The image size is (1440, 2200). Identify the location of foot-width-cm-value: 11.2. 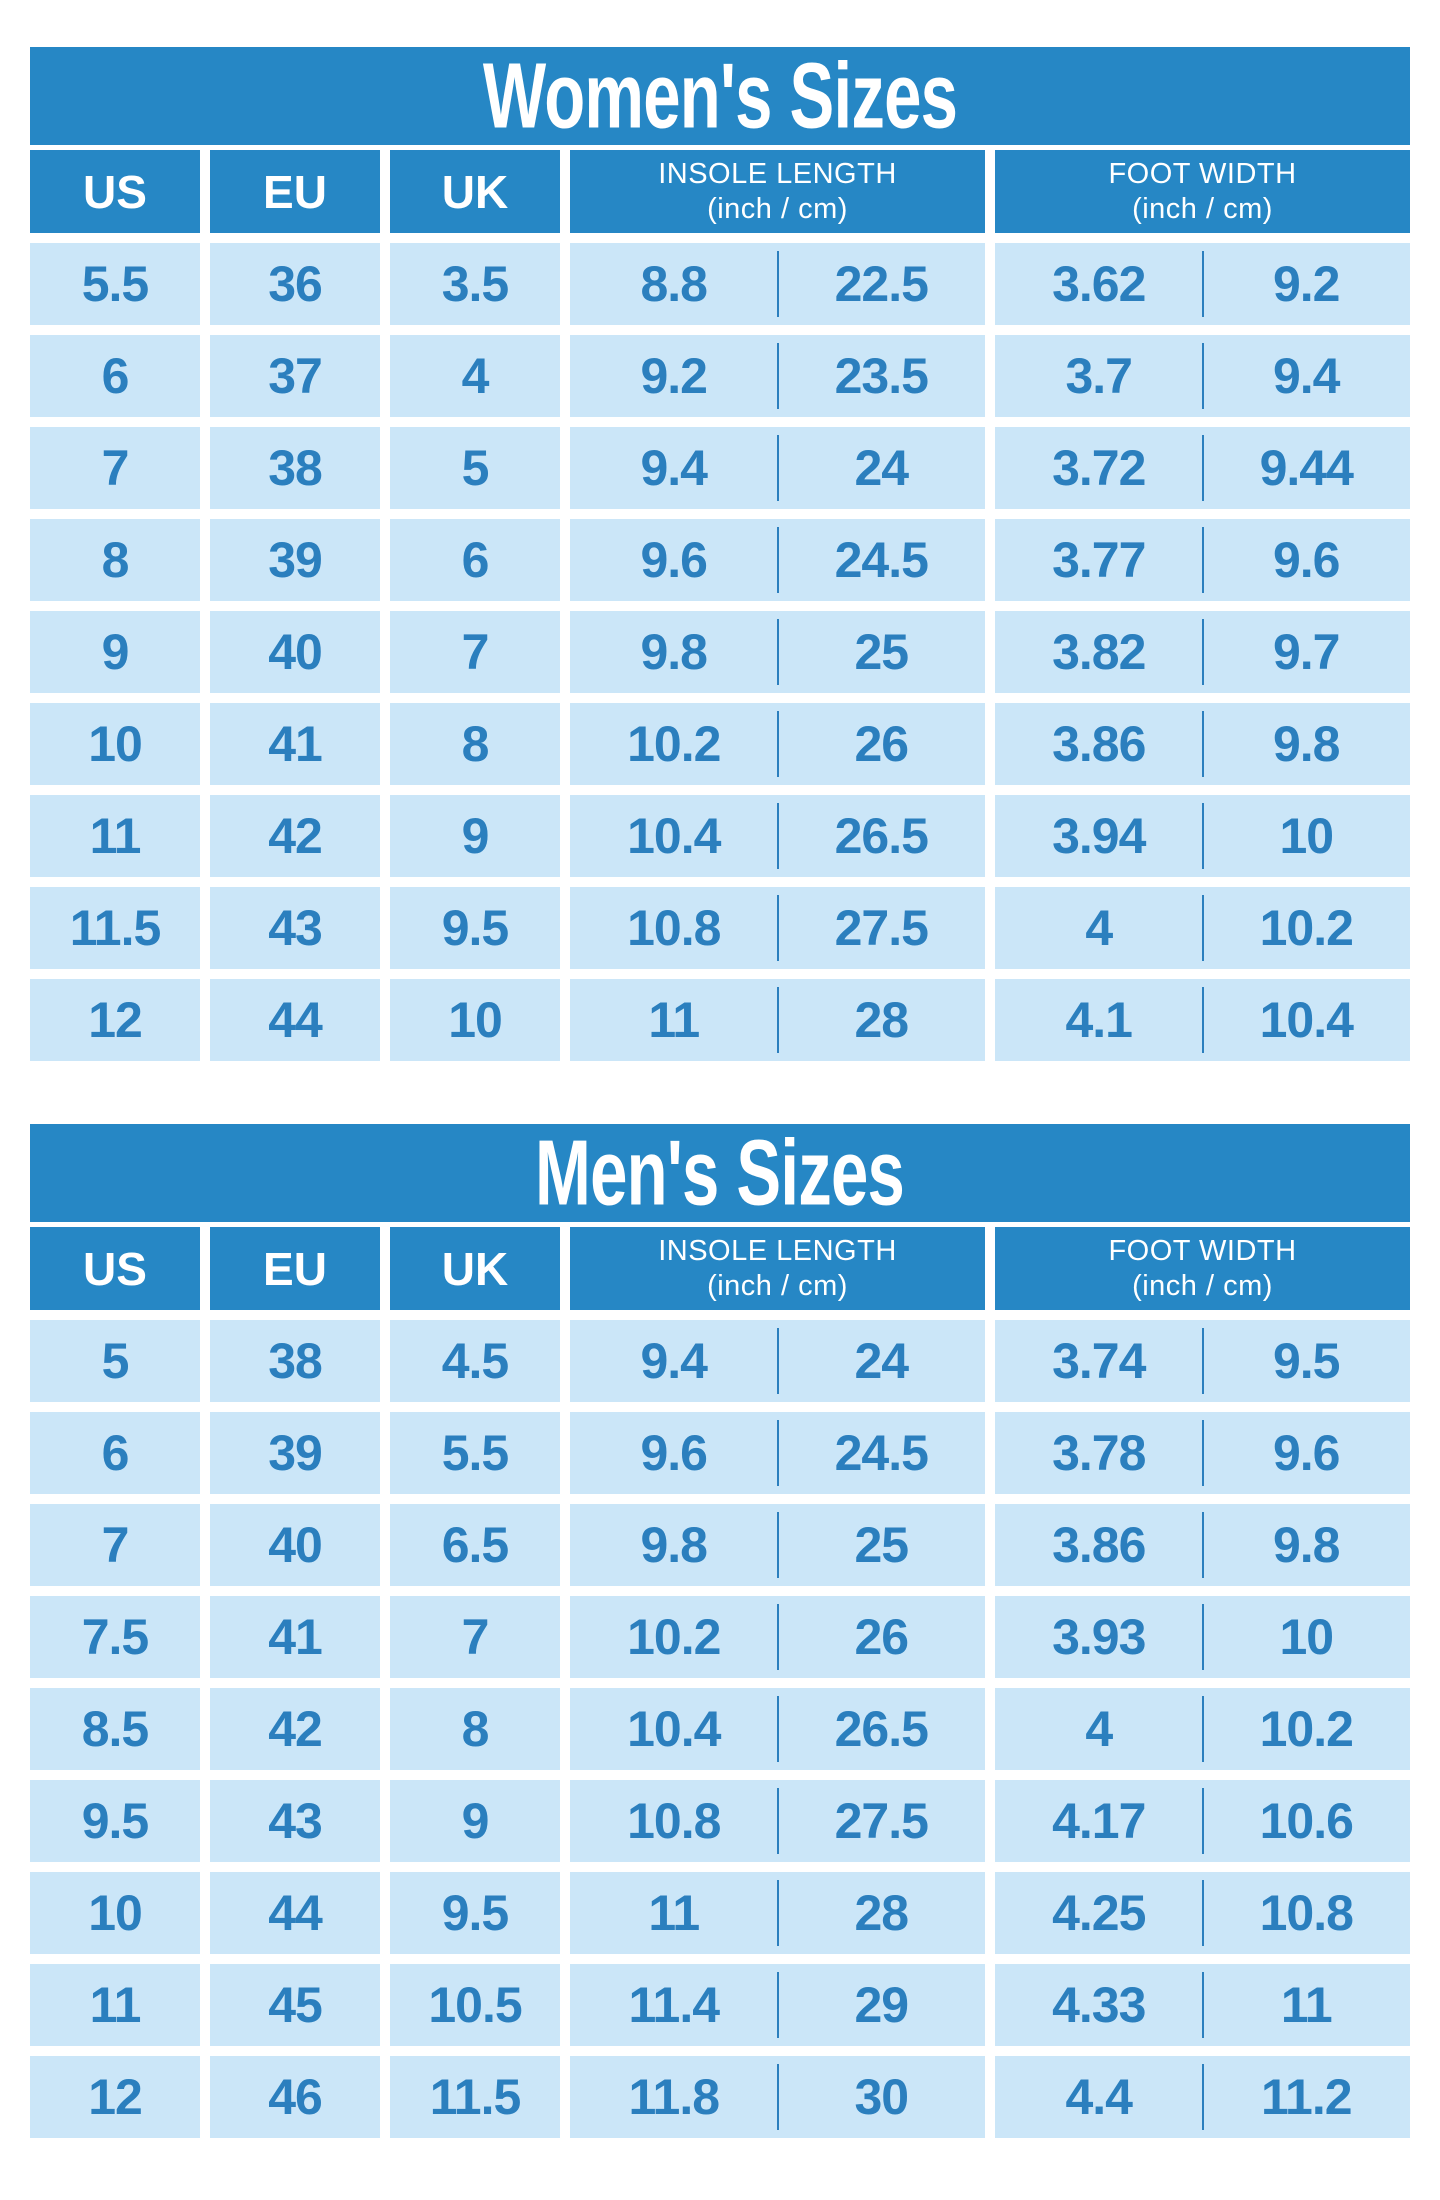
(1306, 2097).